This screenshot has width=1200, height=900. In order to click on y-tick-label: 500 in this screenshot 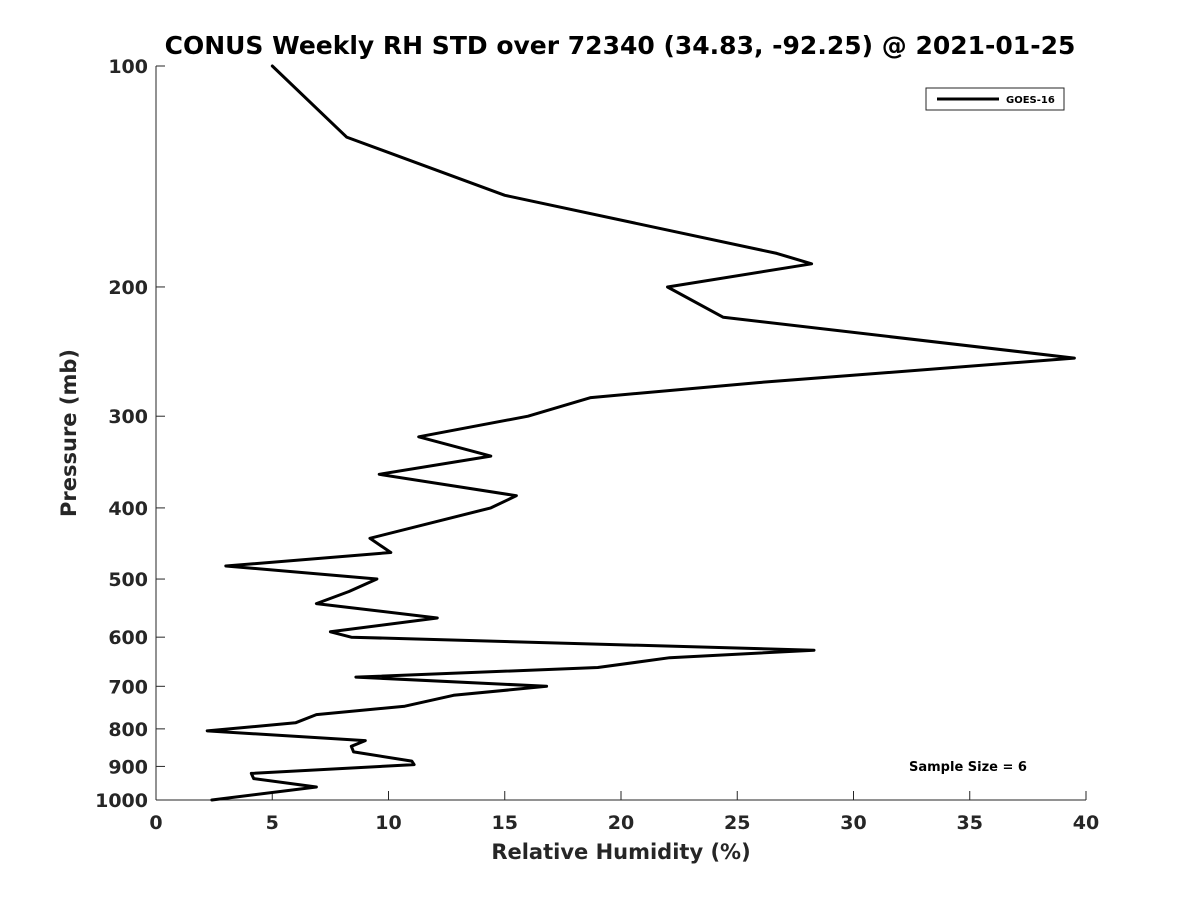, I will do `click(128, 580)`.